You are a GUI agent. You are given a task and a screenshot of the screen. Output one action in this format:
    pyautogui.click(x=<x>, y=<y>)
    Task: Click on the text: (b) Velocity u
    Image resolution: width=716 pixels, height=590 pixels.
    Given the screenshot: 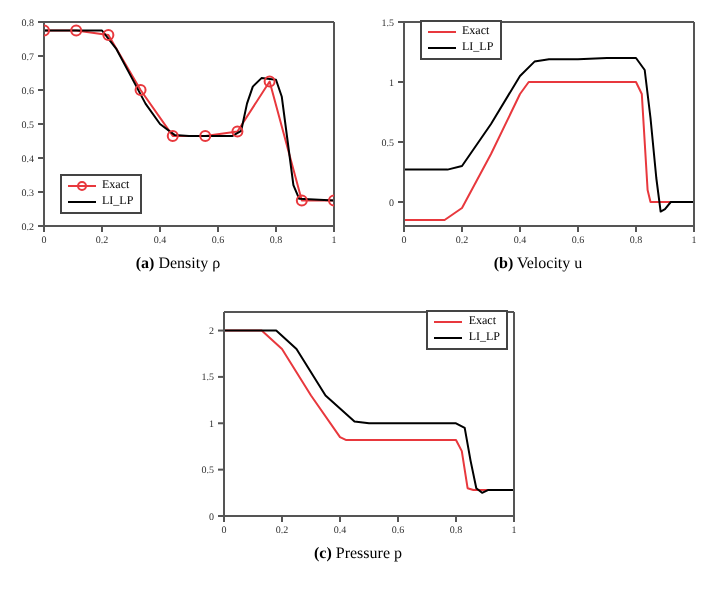 What is the action you would take?
    pyautogui.click(x=538, y=263)
    